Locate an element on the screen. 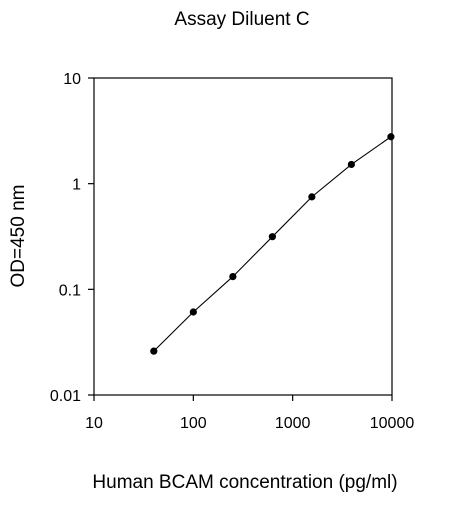 This screenshot has height=510, width=463. x-tick-label: 1000 is located at coordinates (293, 423).